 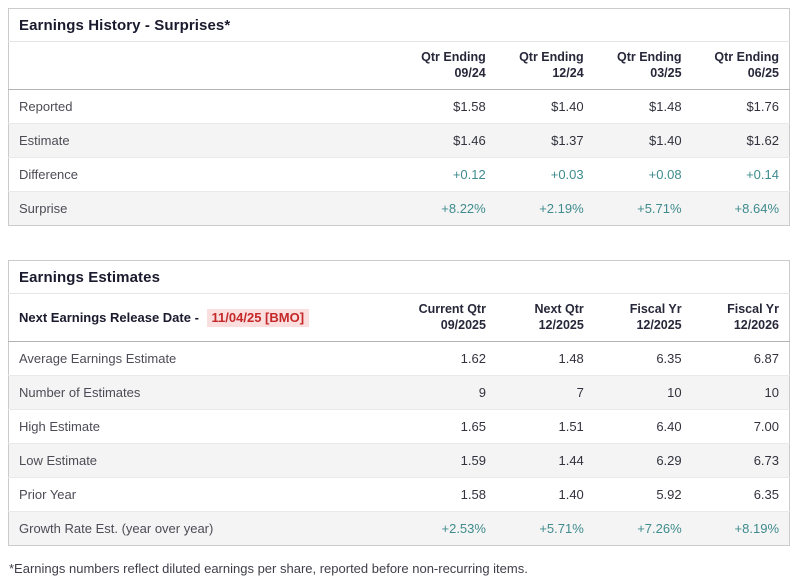 I want to click on cell-value: +0.08, so click(x=665, y=174).